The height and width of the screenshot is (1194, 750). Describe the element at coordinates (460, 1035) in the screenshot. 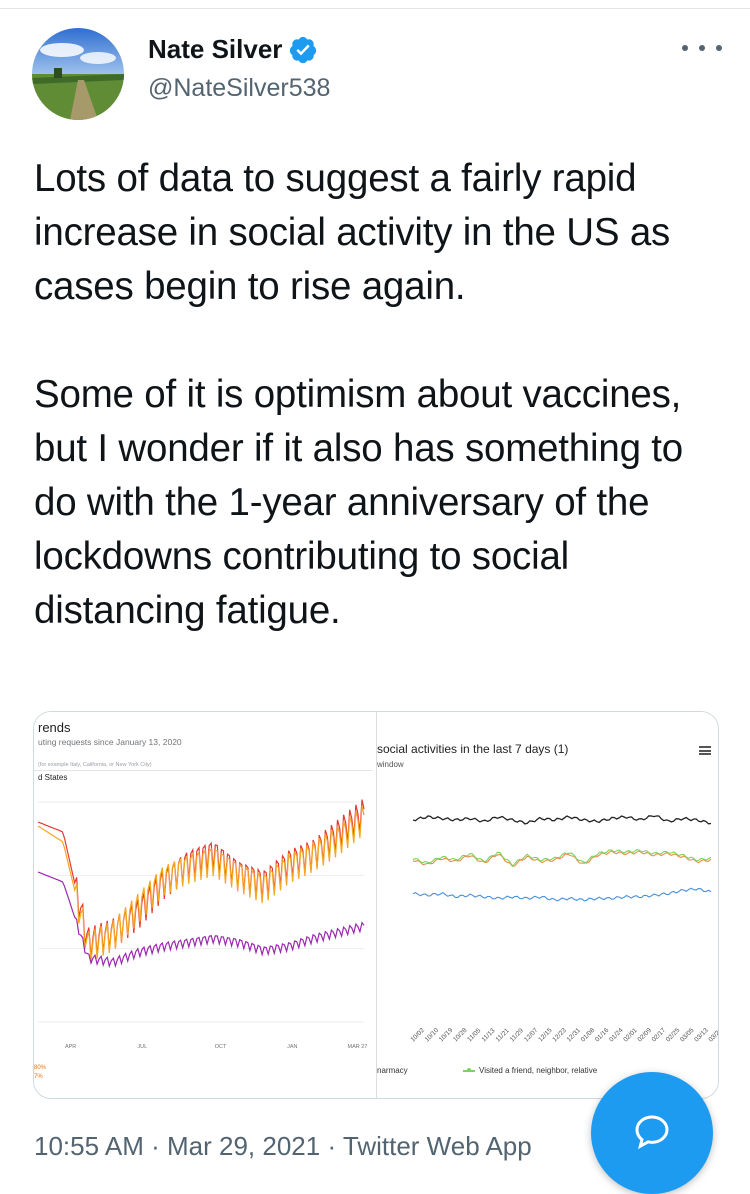

I see `right-tick-label: 10/28` at that location.